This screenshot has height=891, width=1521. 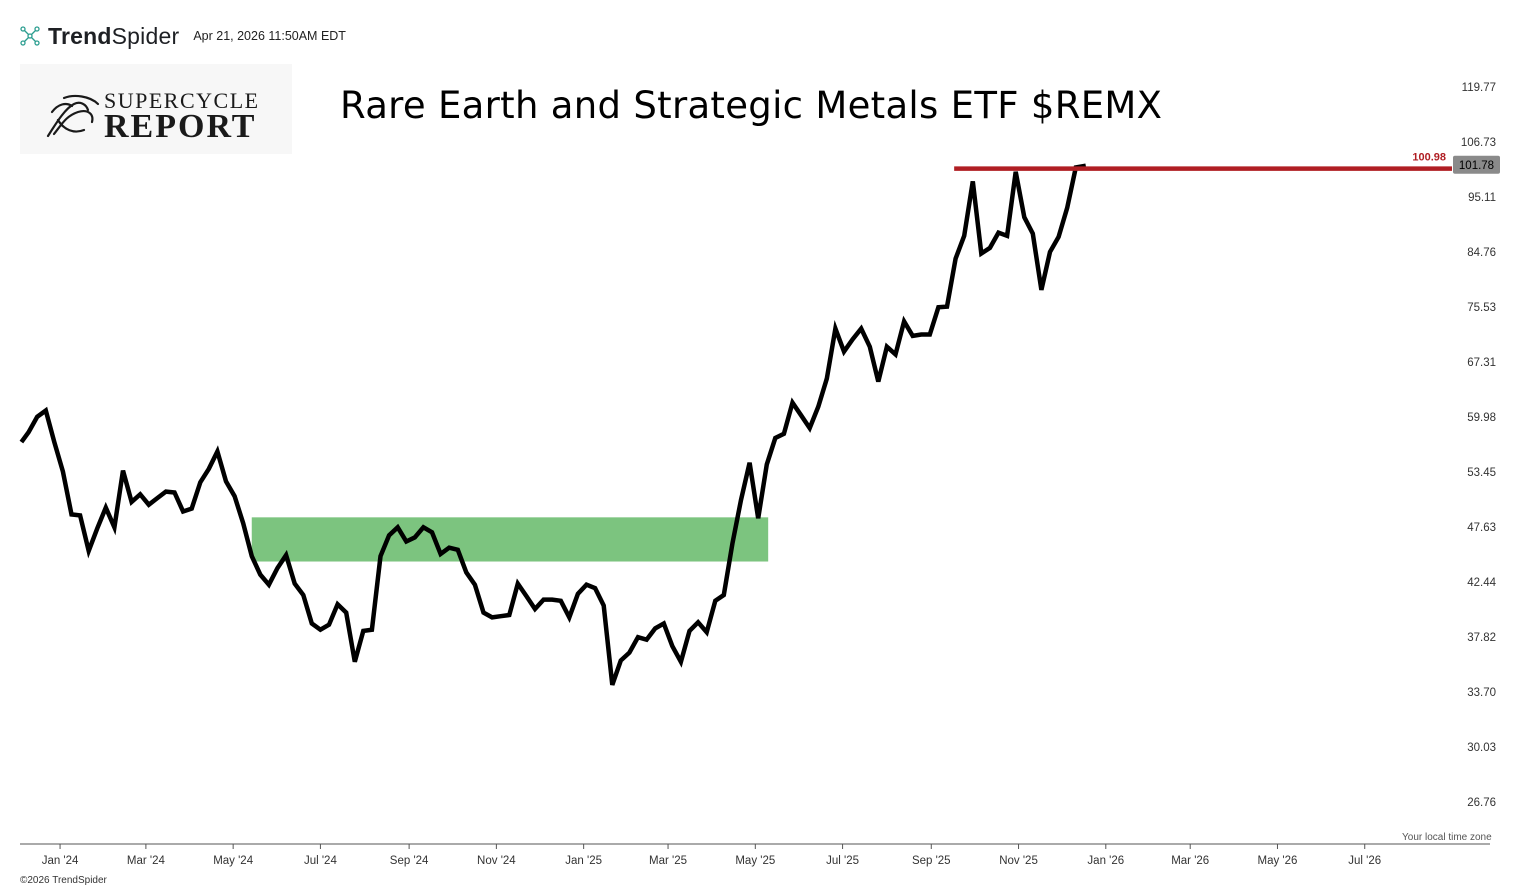 What do you see at coordinates (320, 861) in the screenshot?
I see `x-tick-label: Jul '24` at bounding box center [320, 861].